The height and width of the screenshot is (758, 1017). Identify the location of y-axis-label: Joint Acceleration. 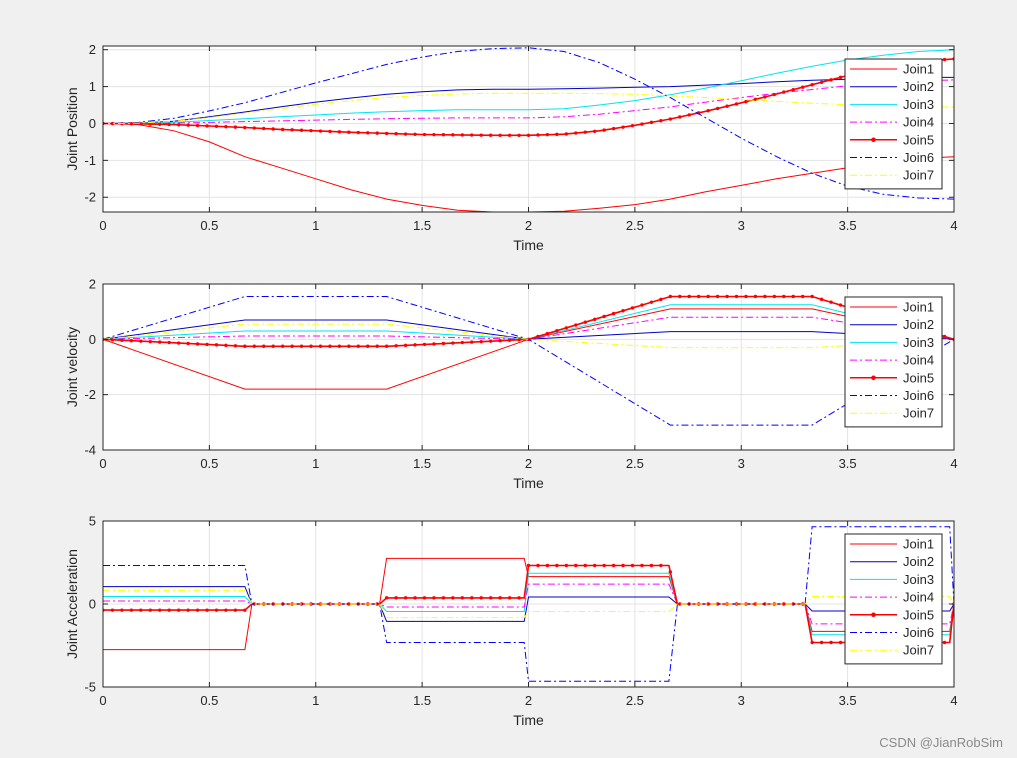
(72, 604).